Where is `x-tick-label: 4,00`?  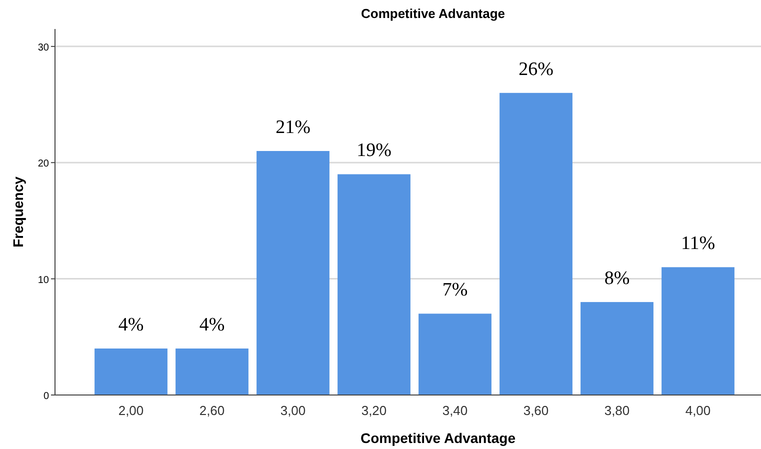 x-tick-label: 4,00 is located at coordinates (698, 410).